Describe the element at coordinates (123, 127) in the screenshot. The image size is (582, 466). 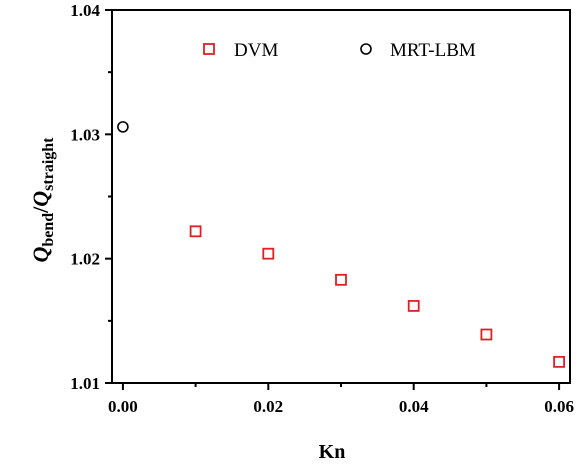
I see `mrt-lbm-point` at that location.